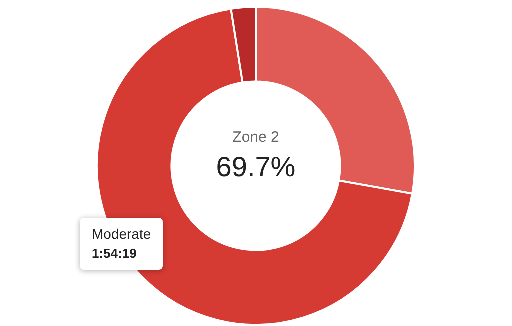  Describe the element at coordinates (256, 137) in the screenshot. I see `text: Zone 2` at that location.